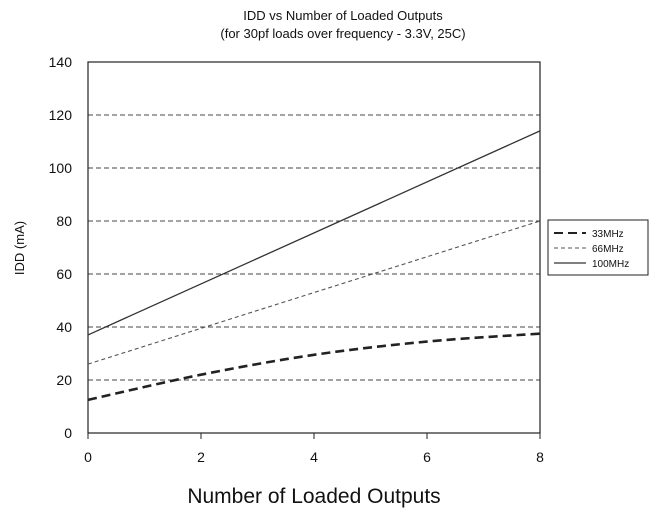 The width and height of the screenshot is (660, 512). I want to click on x-tick-label: 4, so click(314, 457).